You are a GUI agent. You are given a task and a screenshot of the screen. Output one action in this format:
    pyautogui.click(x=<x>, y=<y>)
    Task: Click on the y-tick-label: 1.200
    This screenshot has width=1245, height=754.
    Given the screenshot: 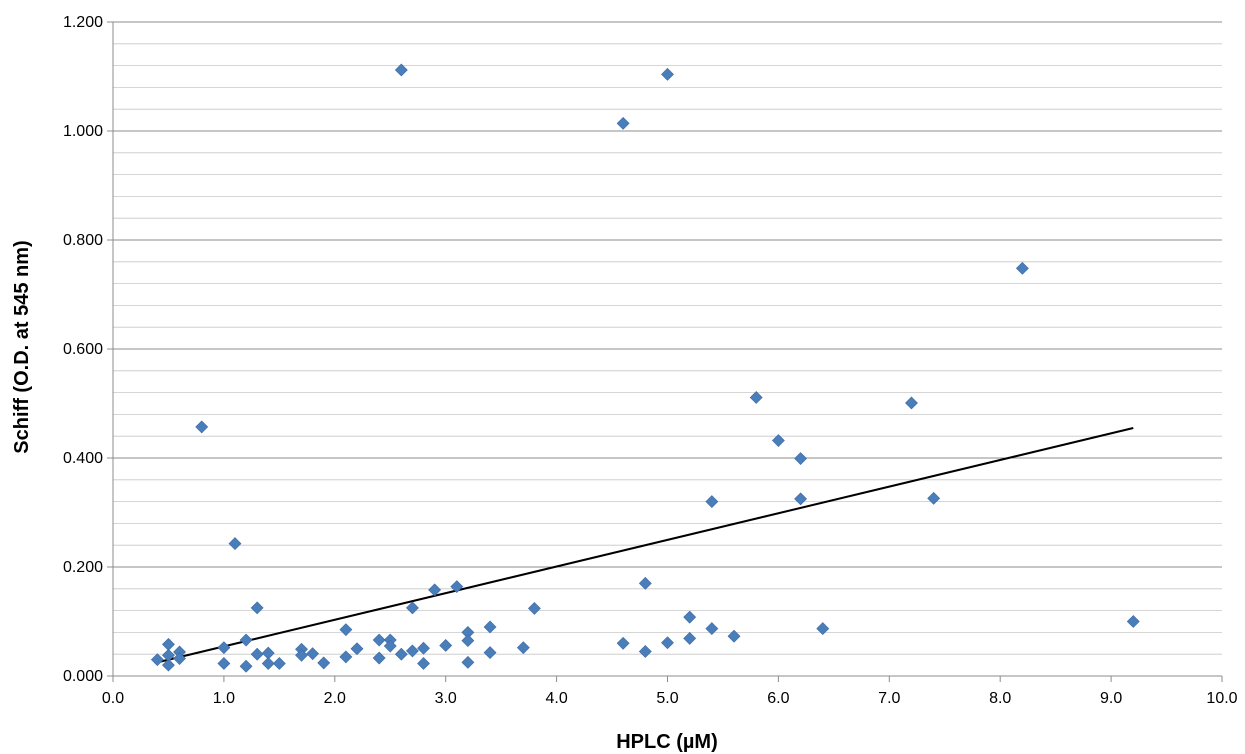 What is the action you would take?
    pyautogui.click(x=83, y=22)
    